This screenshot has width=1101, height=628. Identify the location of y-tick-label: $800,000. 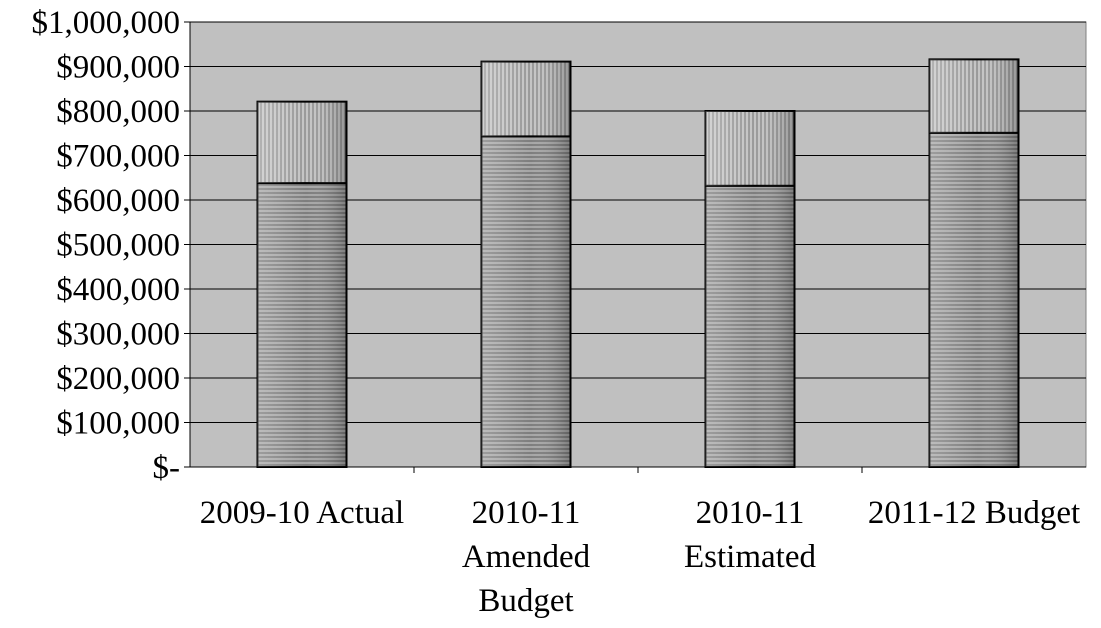
(118, 112).